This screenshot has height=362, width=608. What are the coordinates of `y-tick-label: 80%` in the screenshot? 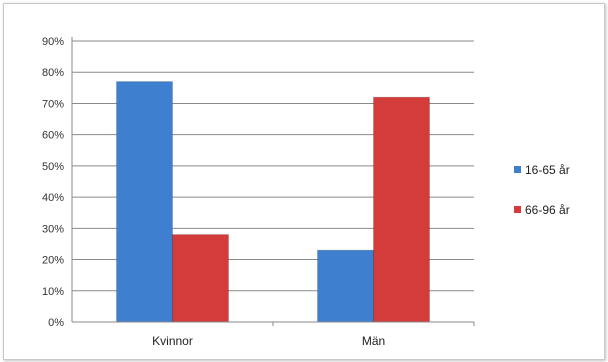 It's located at (53, 73).